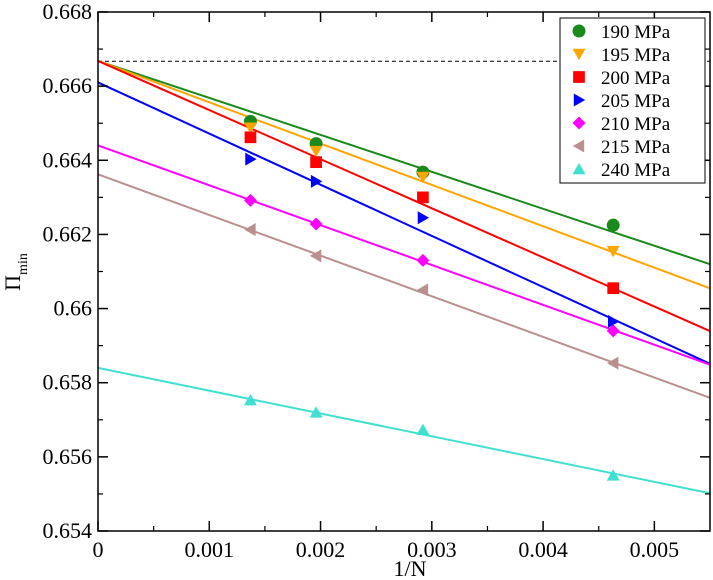  What do you see at coordinates (579, 100) in the screenshot?
I see `legend-marker-205-mpa` at bounding box center [579, 100].